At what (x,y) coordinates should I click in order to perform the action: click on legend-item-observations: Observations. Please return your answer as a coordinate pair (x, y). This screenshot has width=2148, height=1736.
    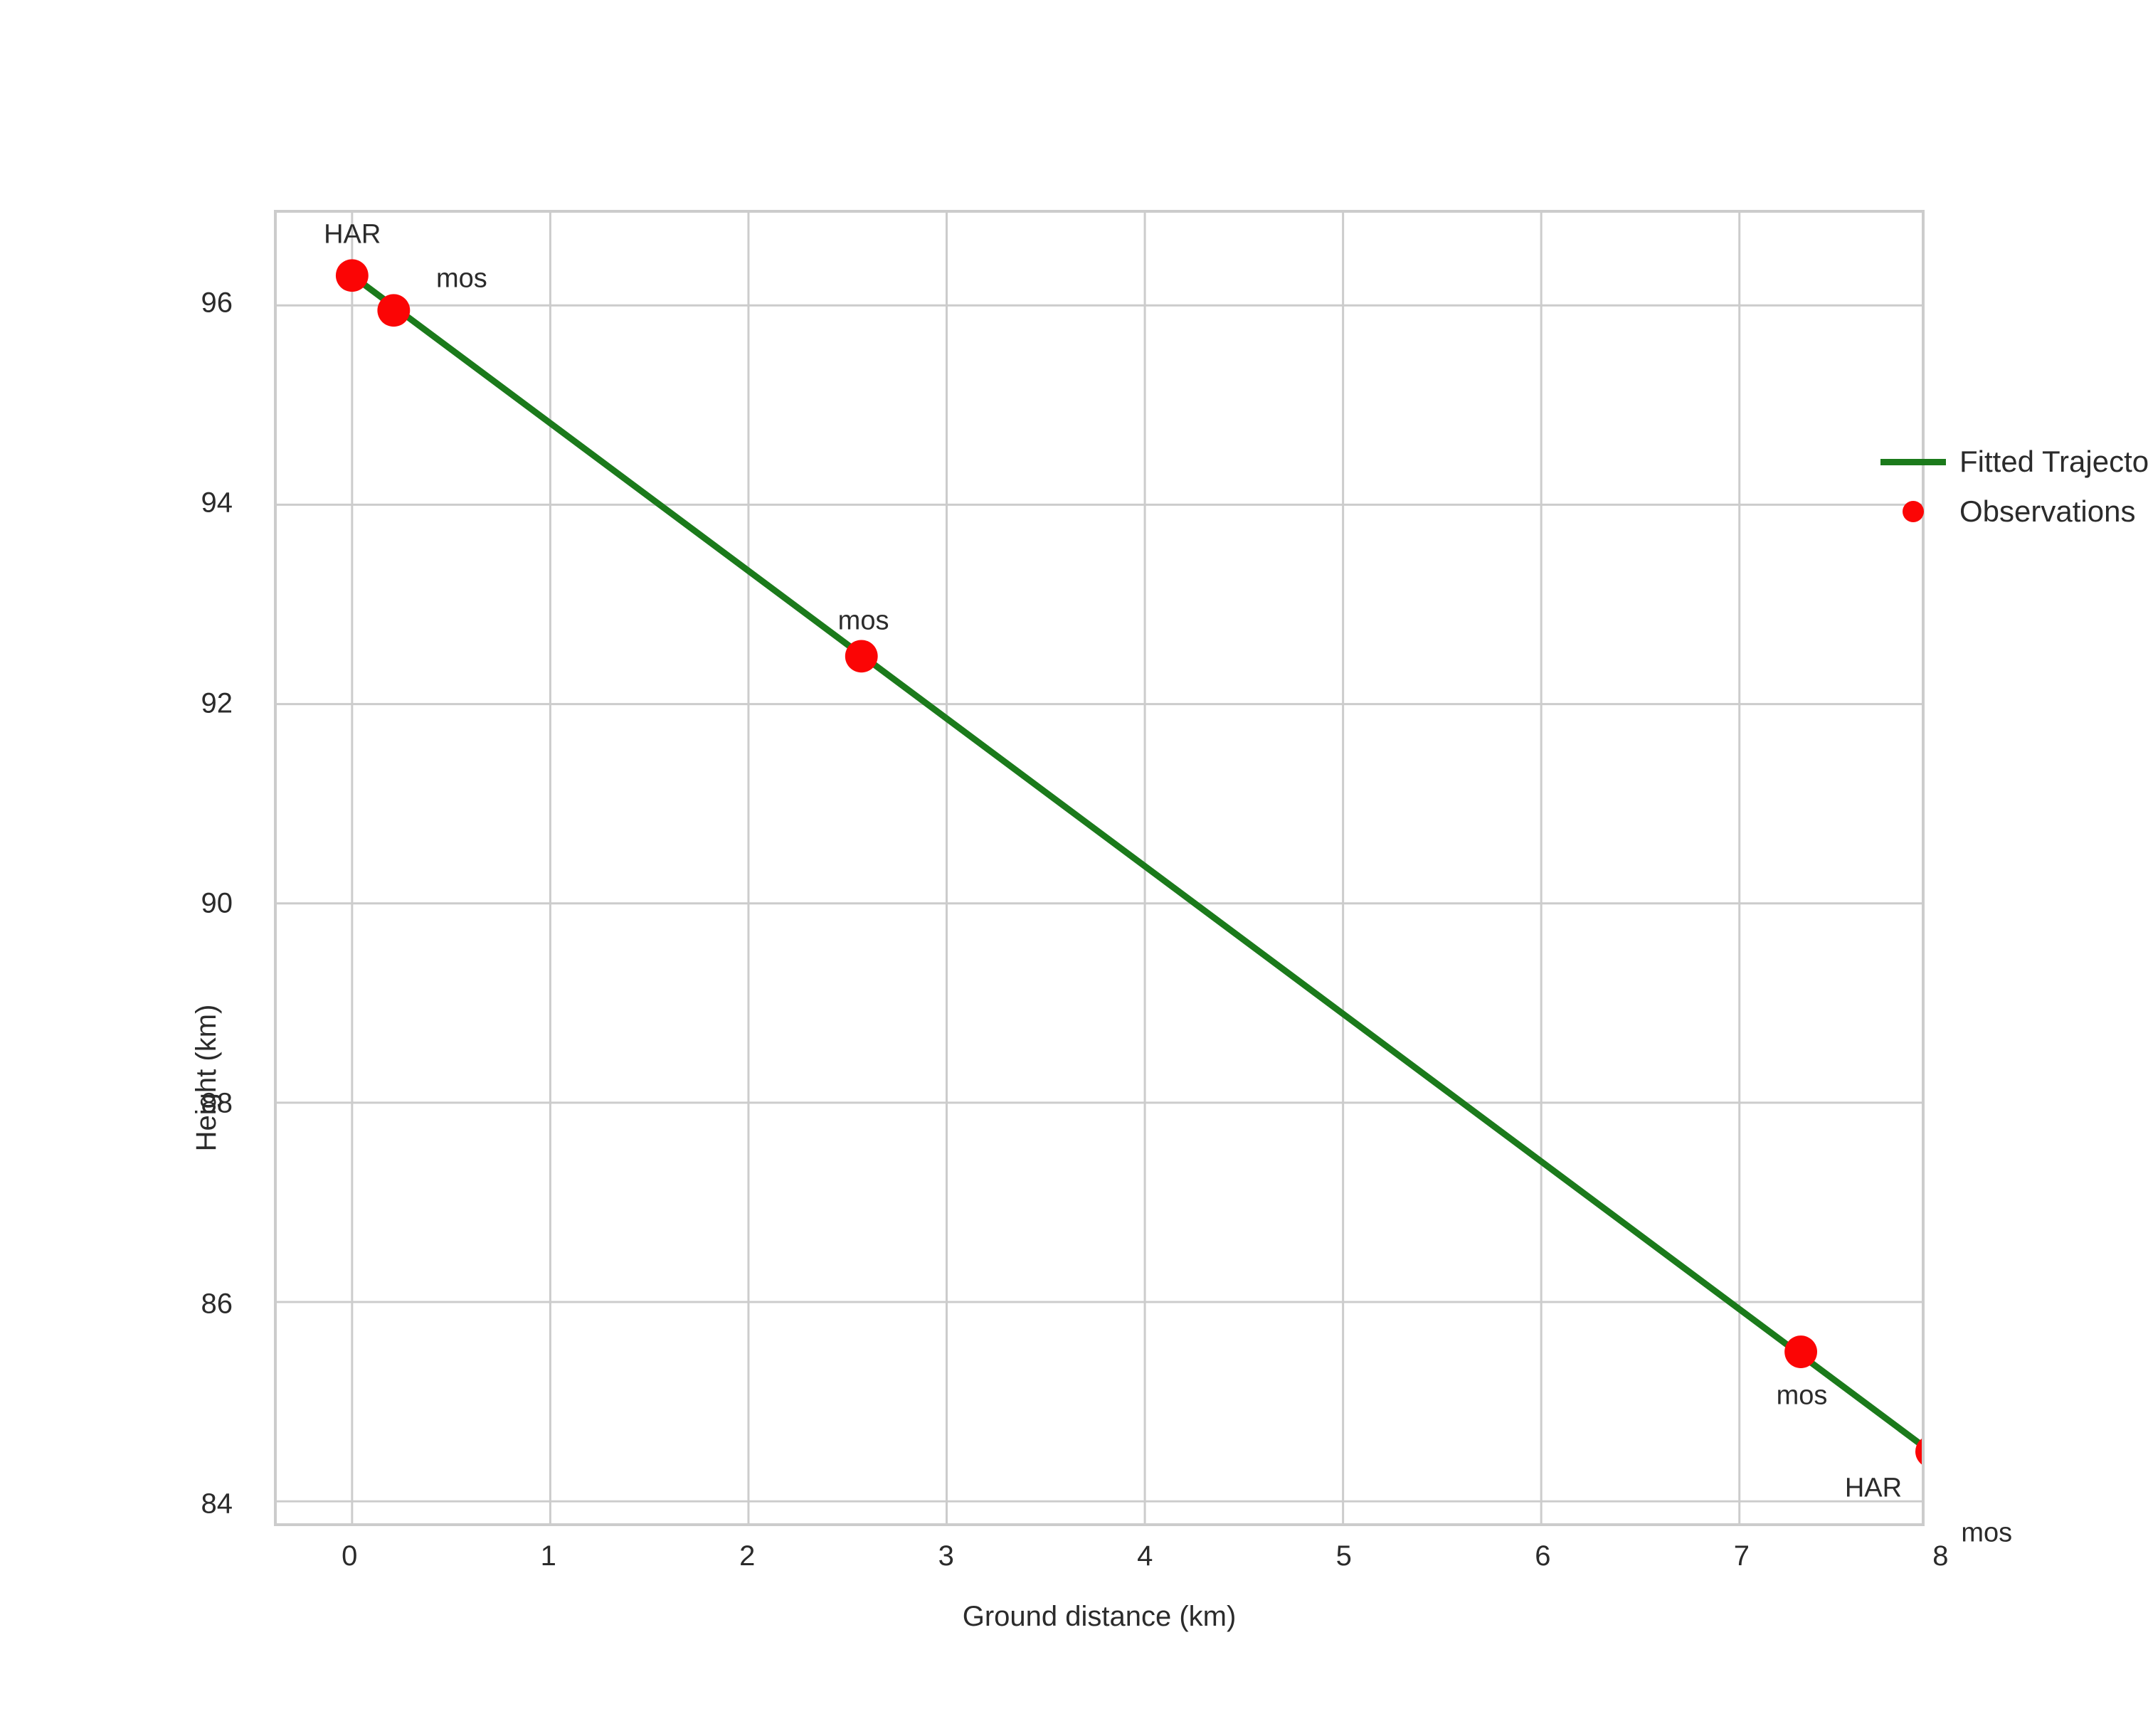
    Looking at the image, I should click on (2008, 512).